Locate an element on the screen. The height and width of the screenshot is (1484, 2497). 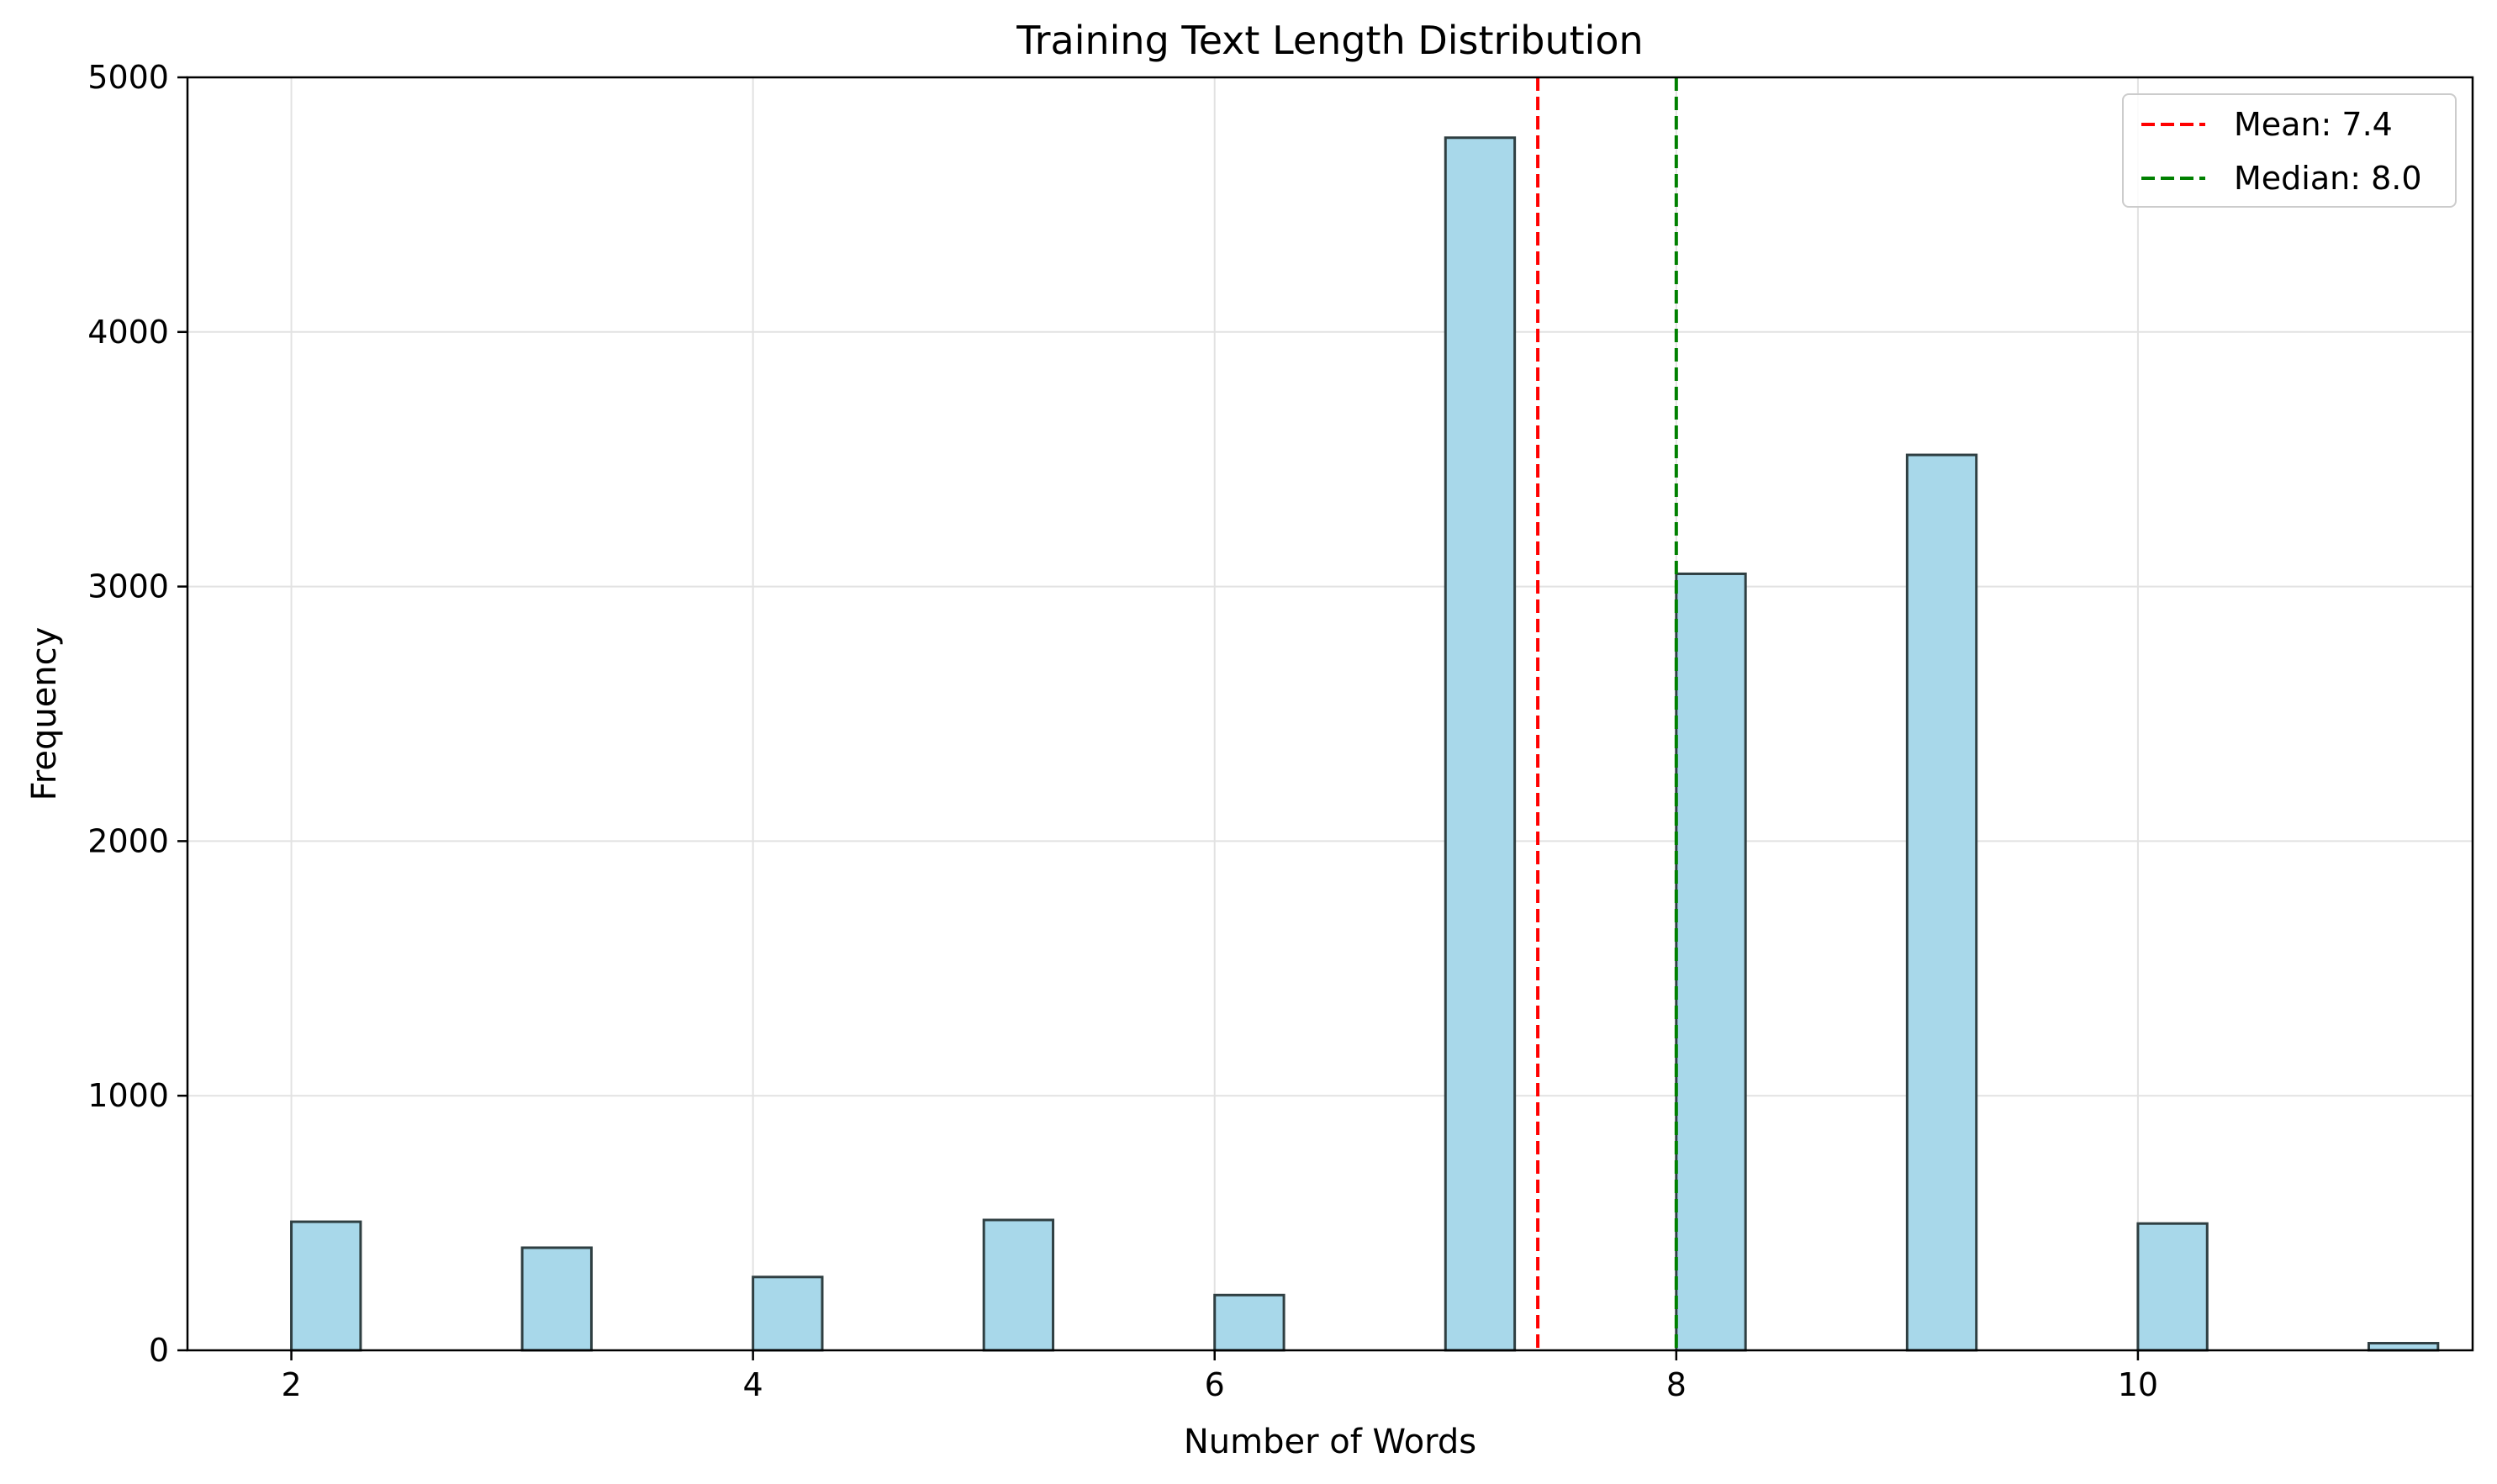
legend-box is located at coordinates (2289, 150).